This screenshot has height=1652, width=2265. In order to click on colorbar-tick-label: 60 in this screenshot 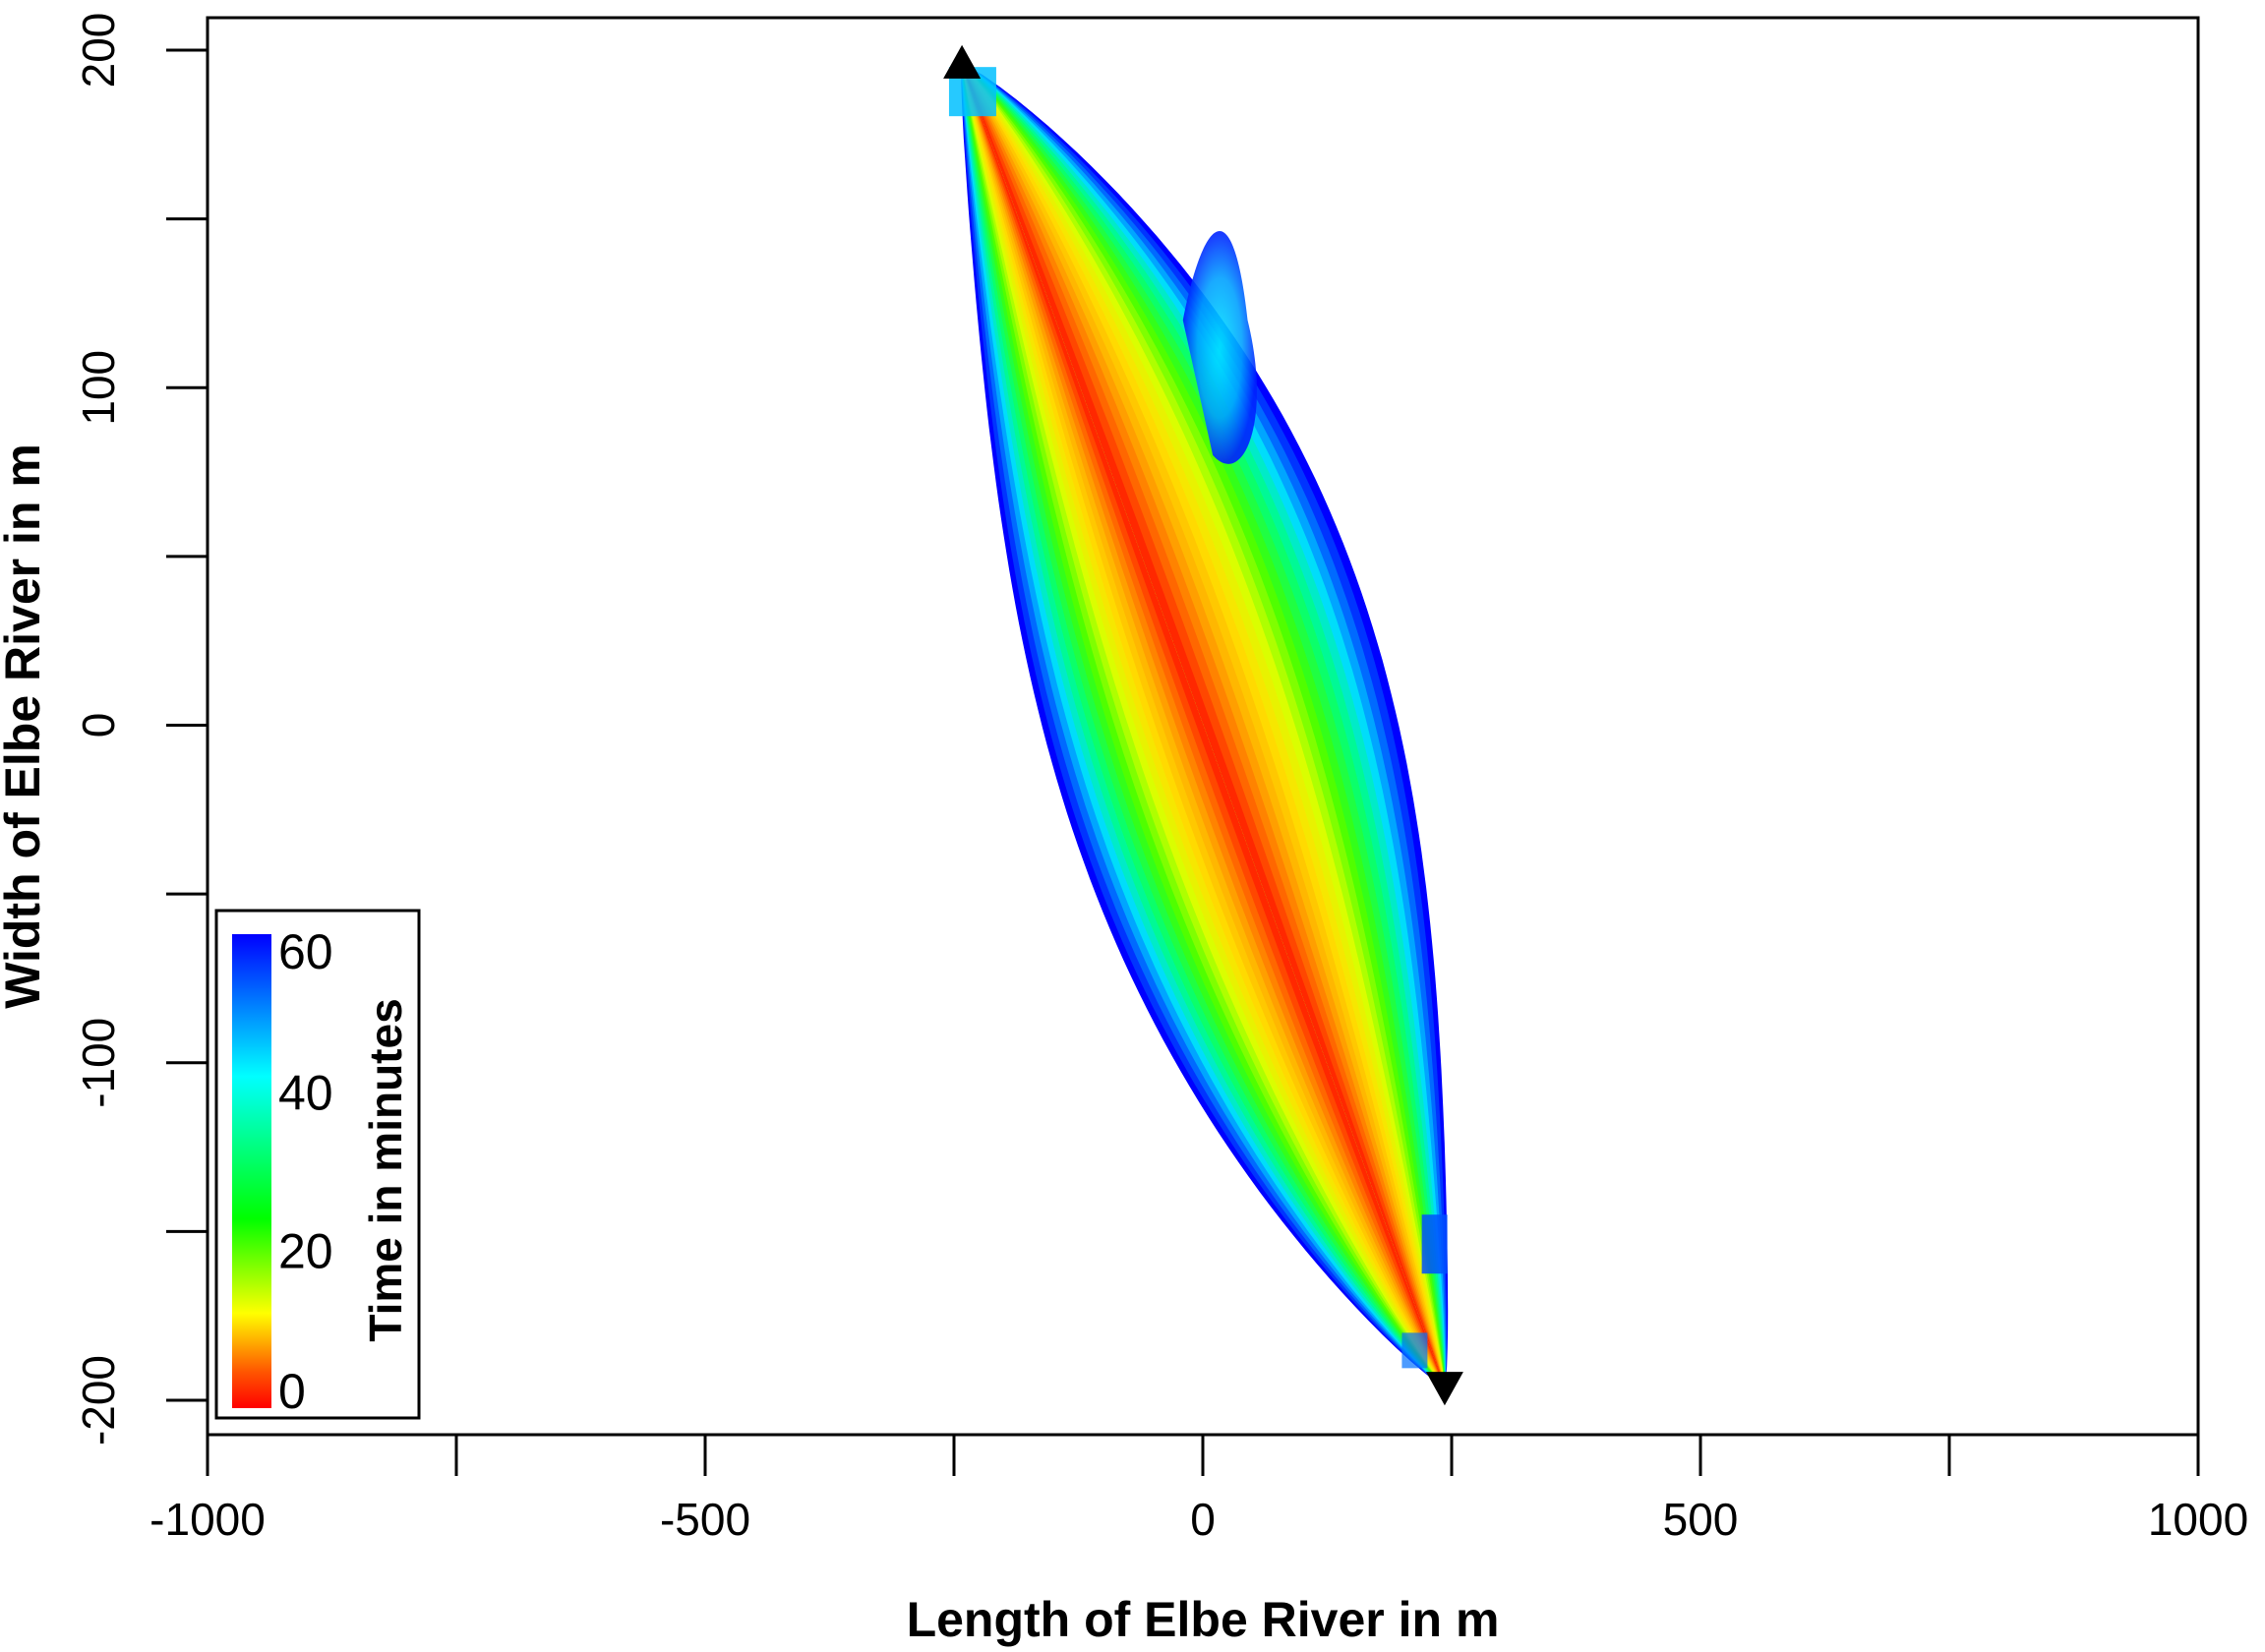, I will do `click(305, 951)`.